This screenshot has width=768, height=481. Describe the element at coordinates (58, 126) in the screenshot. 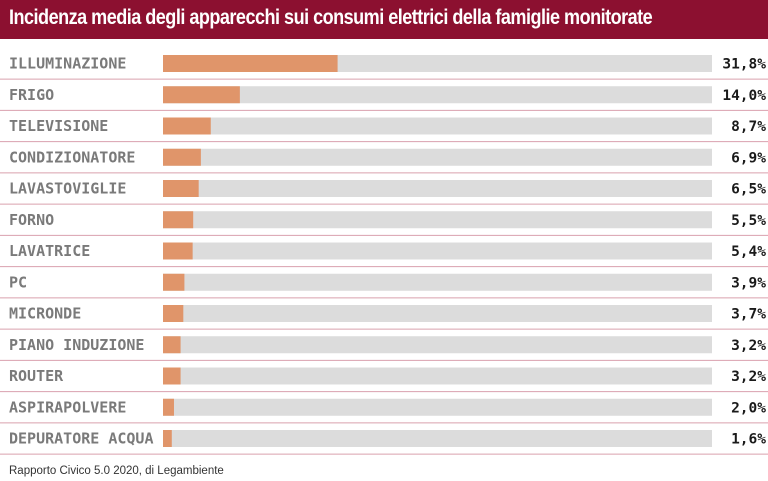

I see `category-label: TELEVISIONE` at that location.